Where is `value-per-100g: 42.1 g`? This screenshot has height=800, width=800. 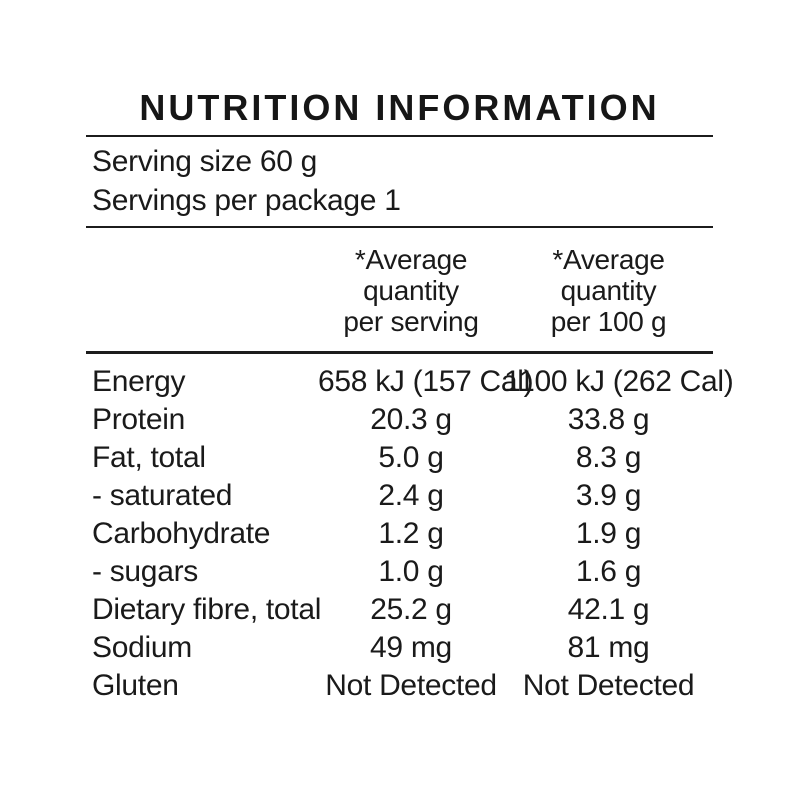
value-per-100g: 42.1 g is located at coordinates (608, 609).